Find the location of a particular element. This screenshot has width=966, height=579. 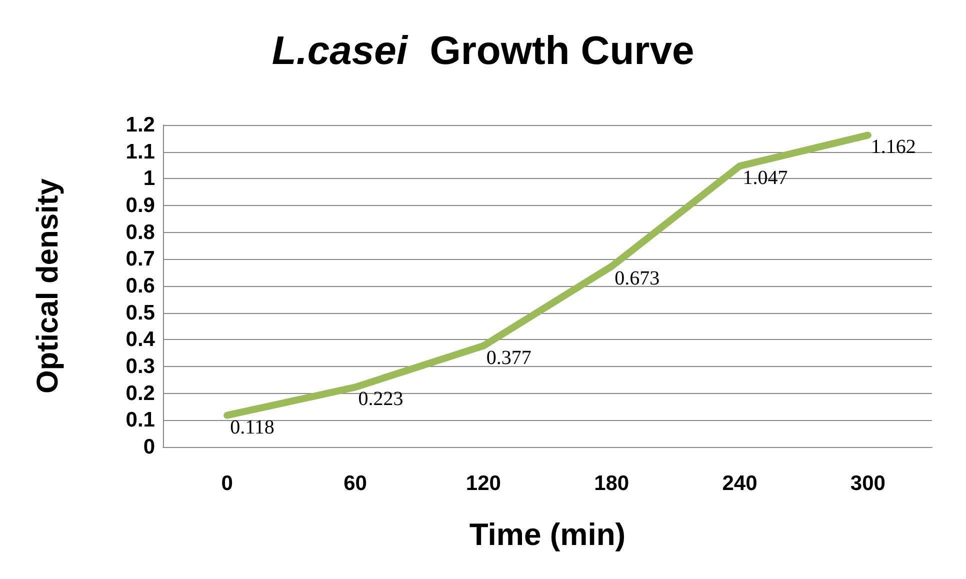

y-tick-label: 0.8 is located at coordinates (141, 232).